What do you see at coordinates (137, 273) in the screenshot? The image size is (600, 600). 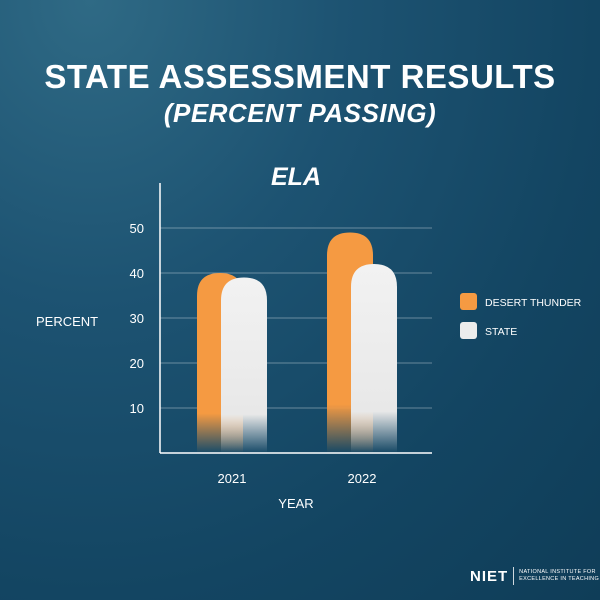 I see `y-tick-label: 40` at bounding box center [137, 273].